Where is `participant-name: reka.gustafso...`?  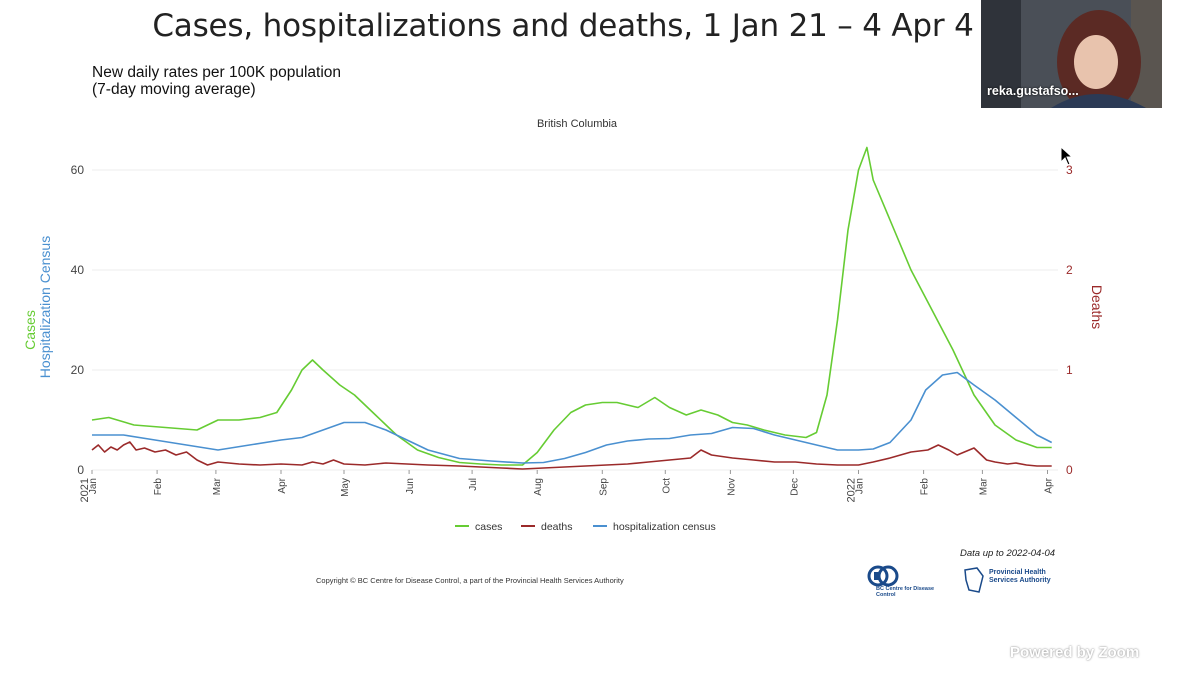 participant-name: reka.gustafso... is located at coordinates (1033, 91).